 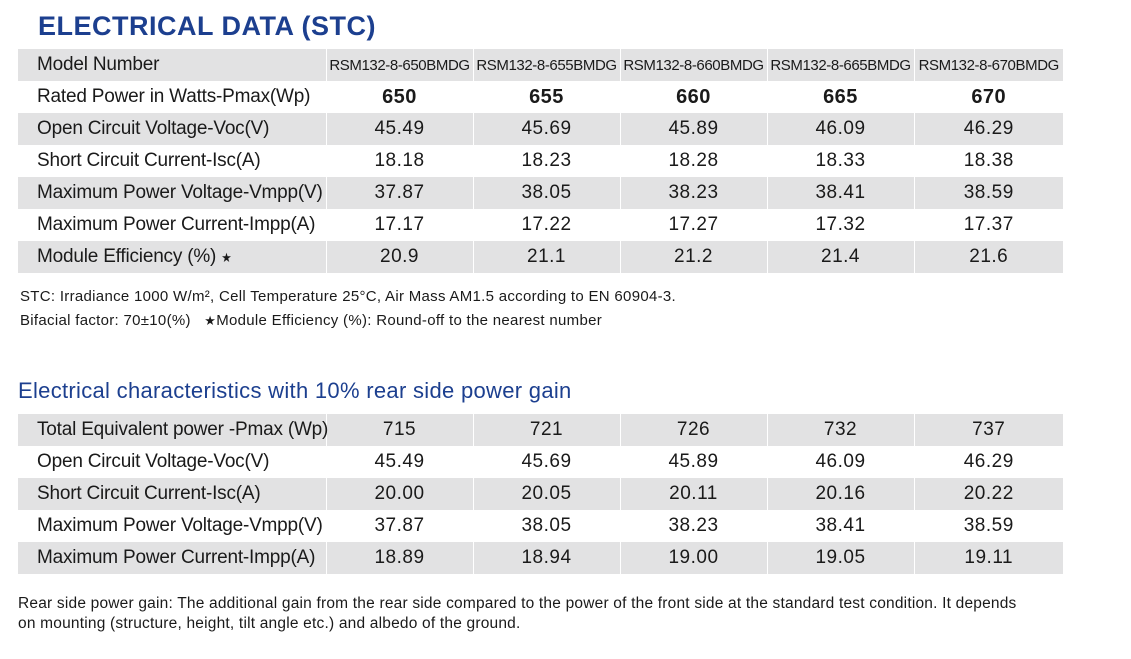 What do you see at coordinates (547, 257) in the screenshot?
I see `value-cell: 21.1` at bounding box center [547, 257].